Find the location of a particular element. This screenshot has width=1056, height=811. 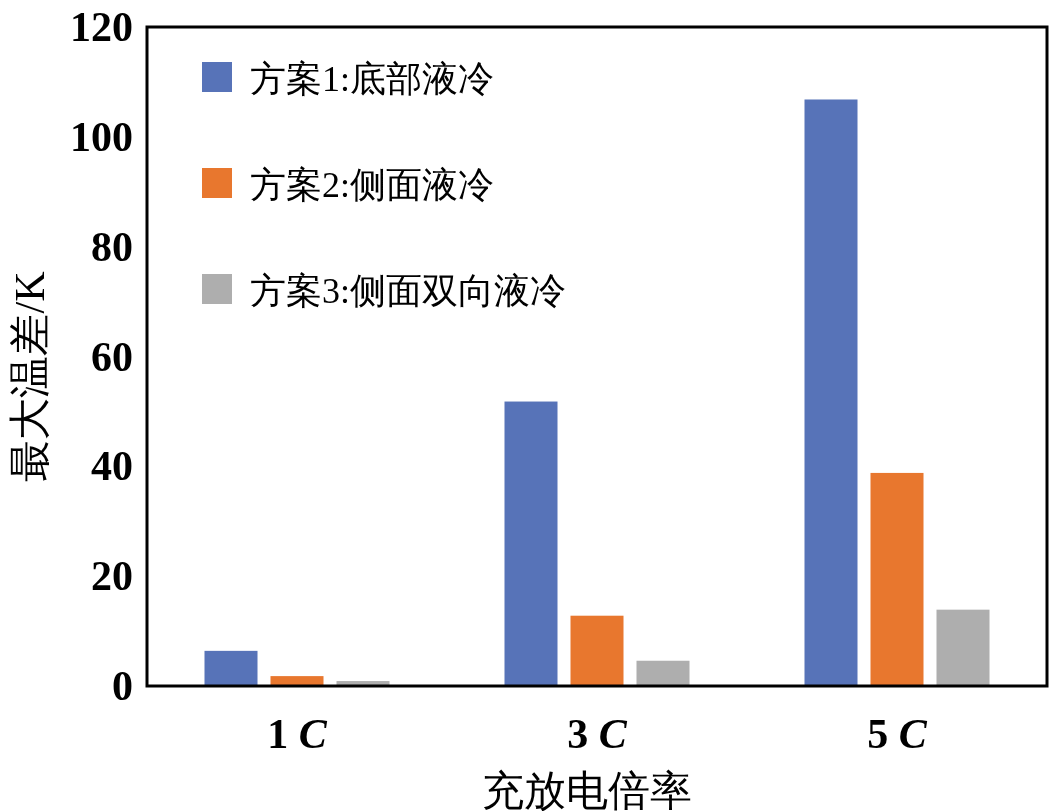

x-tick-label: 1 C is located at coordinates (297, 734).